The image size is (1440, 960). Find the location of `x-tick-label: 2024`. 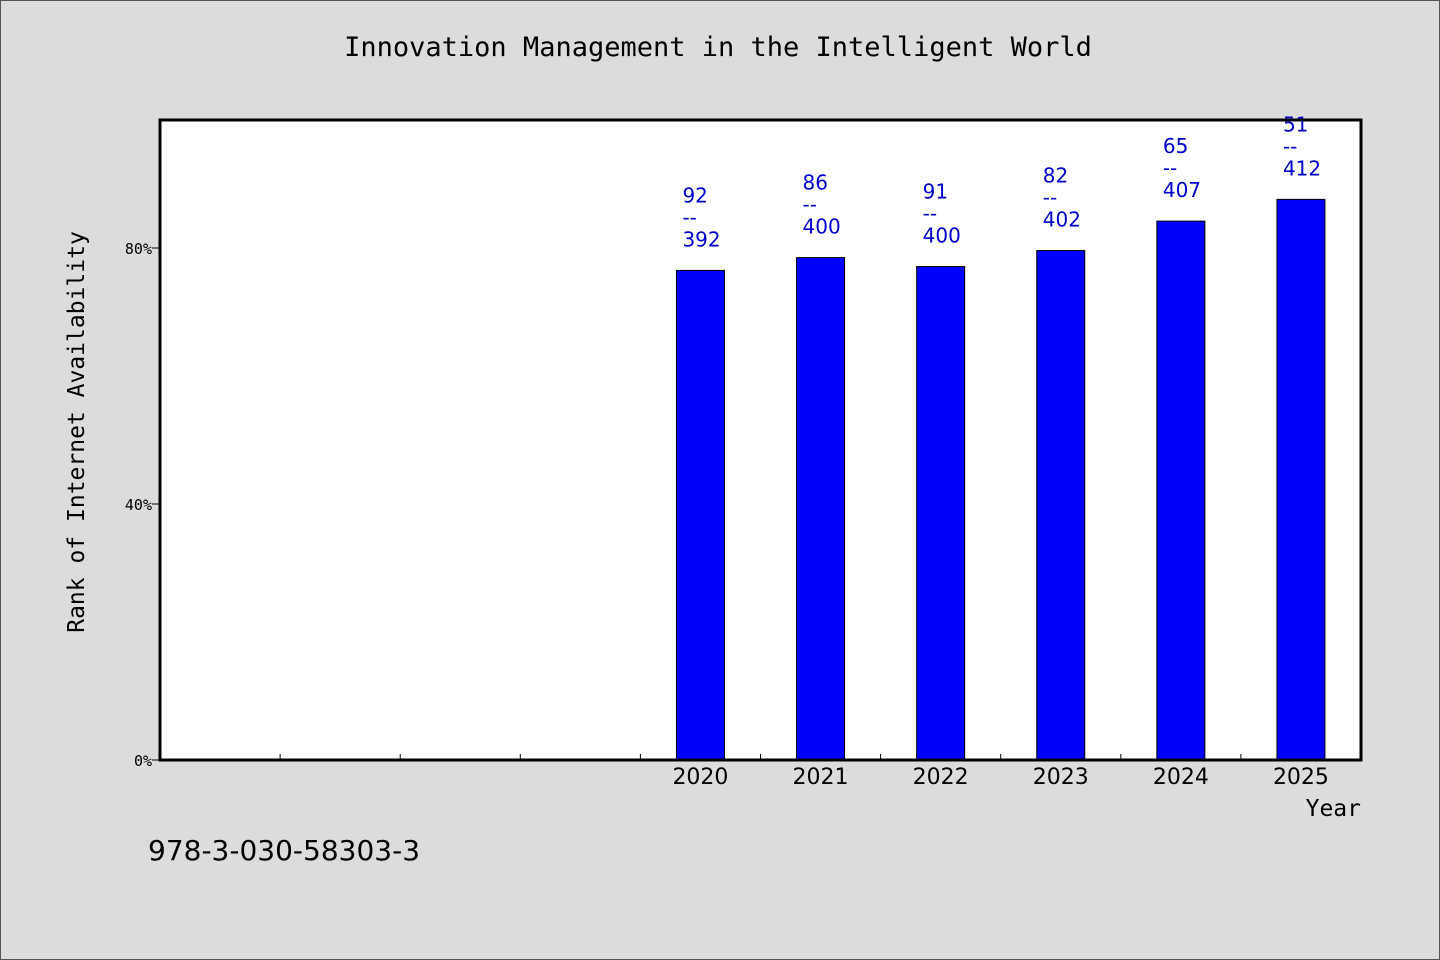

x-tick-label: 2024 is located at coordinates (1181, 777).